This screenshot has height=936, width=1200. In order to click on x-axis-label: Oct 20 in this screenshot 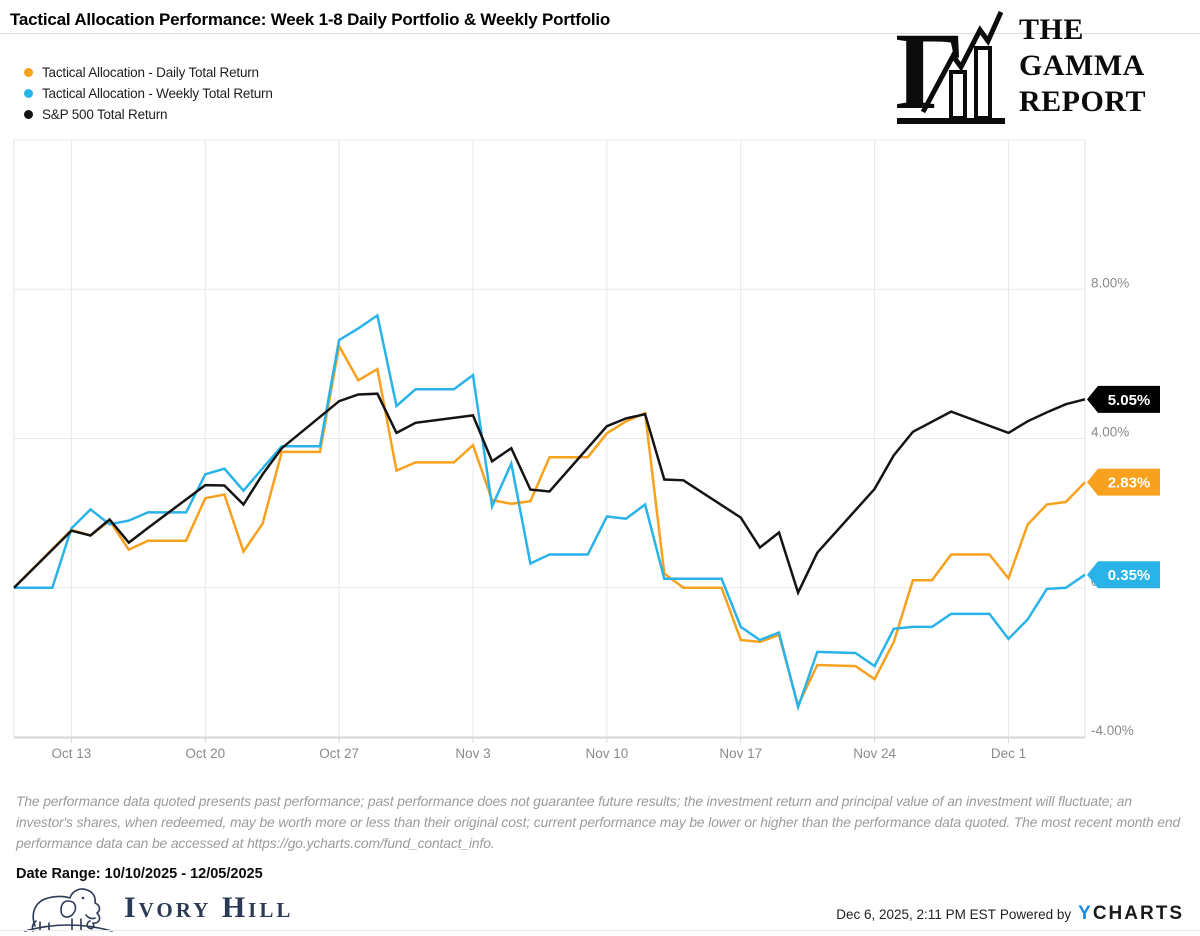, I will do `click(205, 753)`.